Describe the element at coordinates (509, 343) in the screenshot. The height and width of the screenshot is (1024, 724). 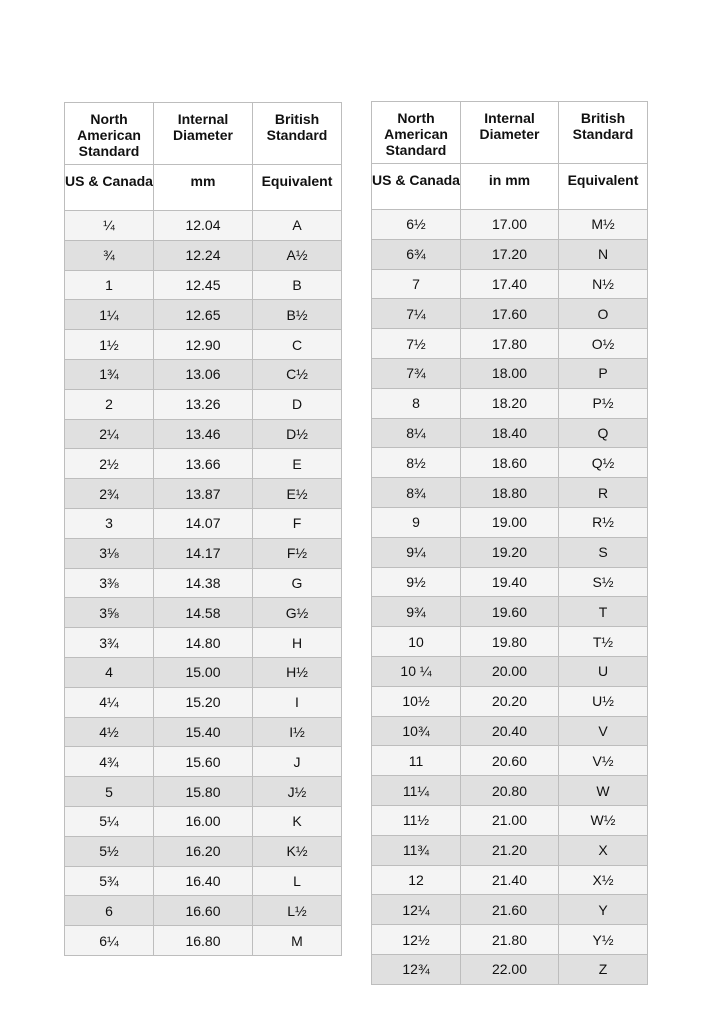
I see `cell: 17.80` at that location.